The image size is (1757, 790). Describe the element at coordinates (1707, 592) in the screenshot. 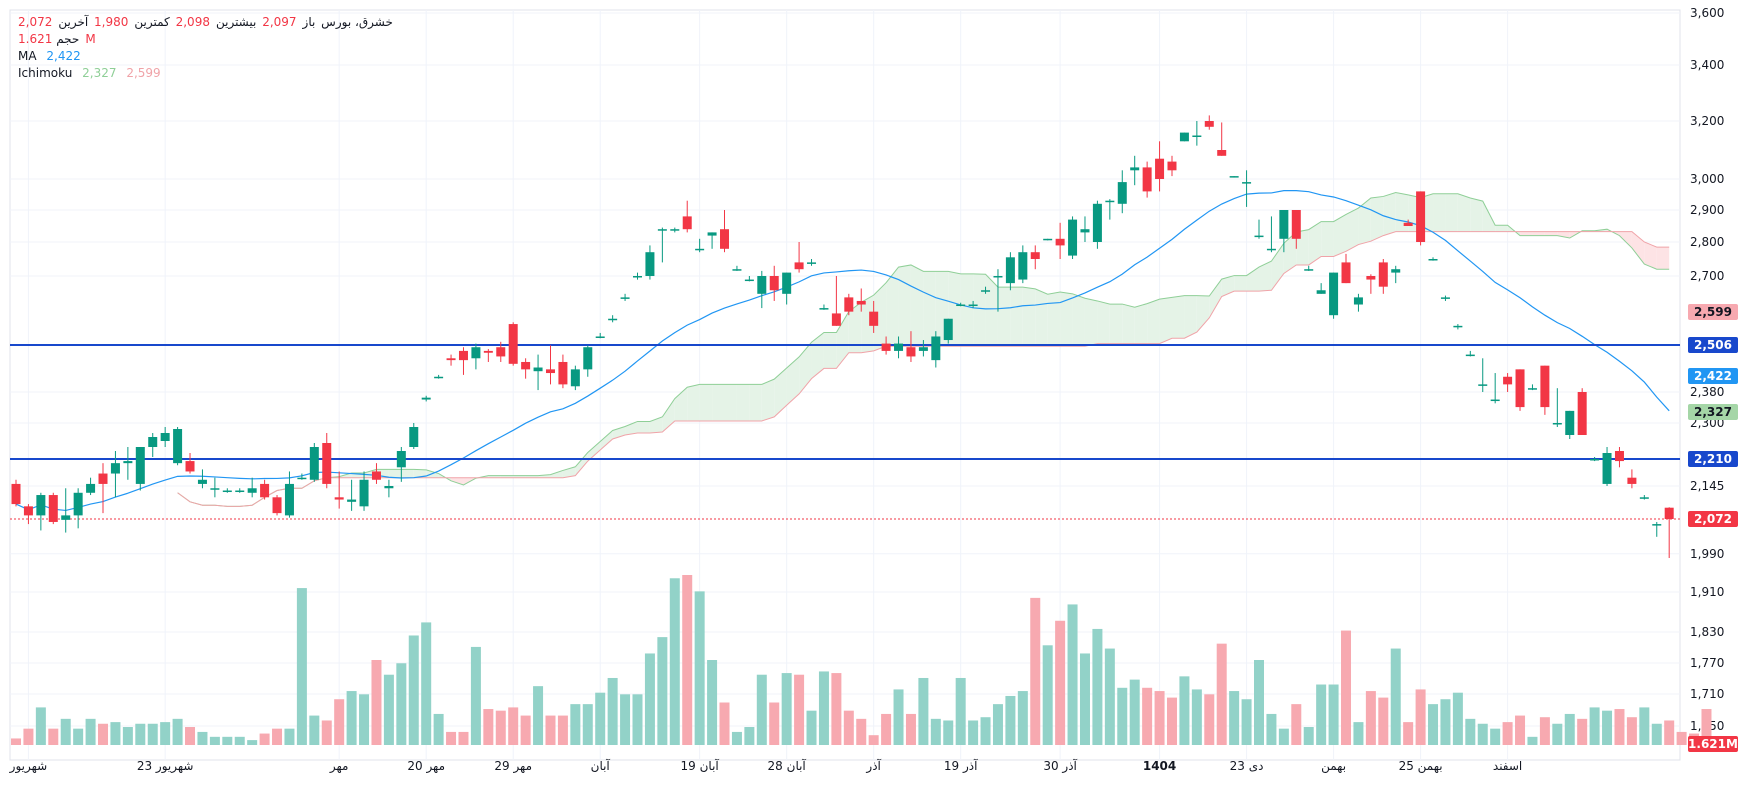

I see `y-tick-label: 1,910` at that location.